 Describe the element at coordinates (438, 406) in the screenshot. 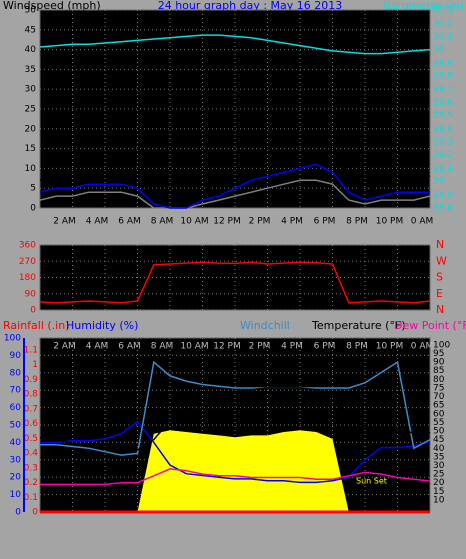

I see `y2-tick-label: 65` at that location.